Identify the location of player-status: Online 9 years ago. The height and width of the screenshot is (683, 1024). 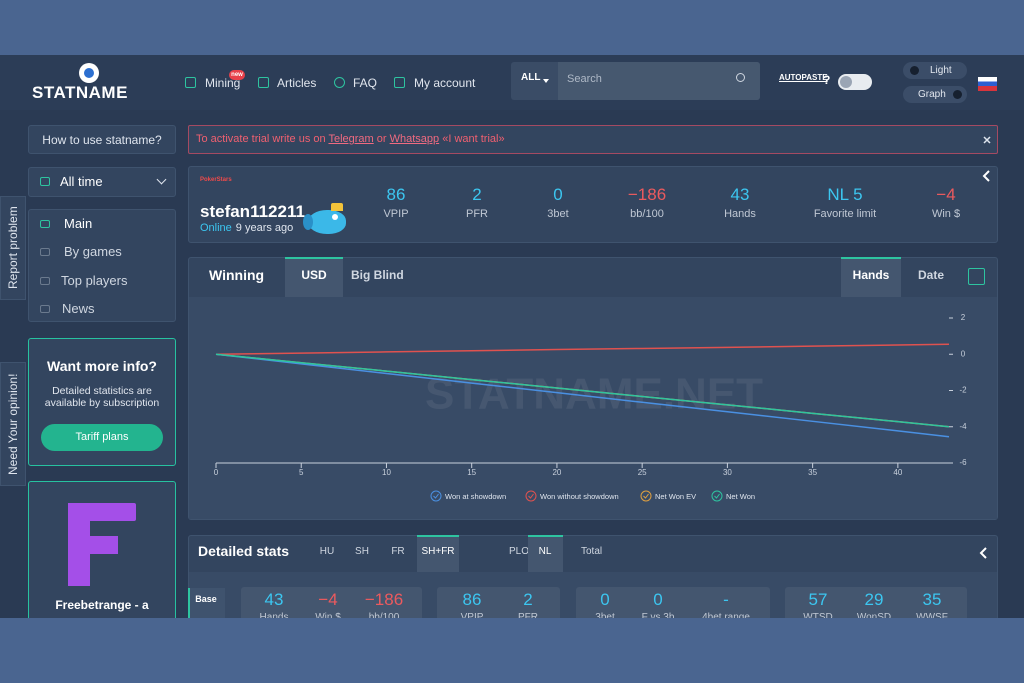
(246, 228).